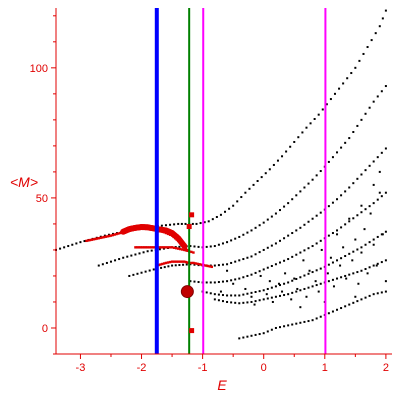 The width and height of the screenshot is (400, 401). Describe the element at coordinates (24, 182) in the screenshot. I see `y-axis-label: <M>` at that location.